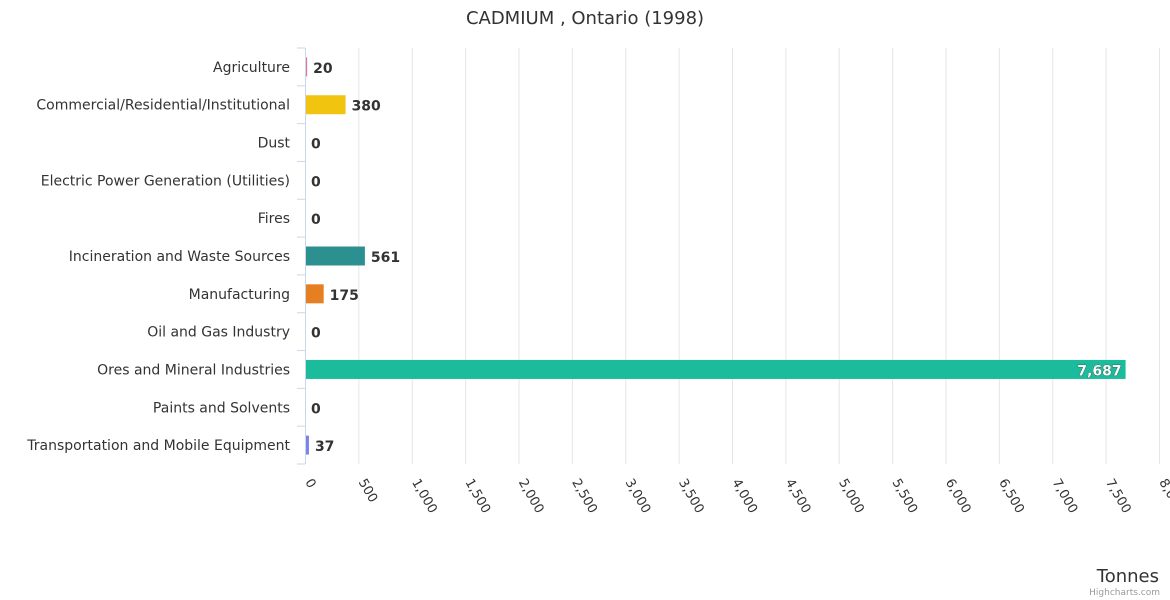 This screenshot has height=600, width=1170. I want to click on data-label: 380, so click(366, 107).